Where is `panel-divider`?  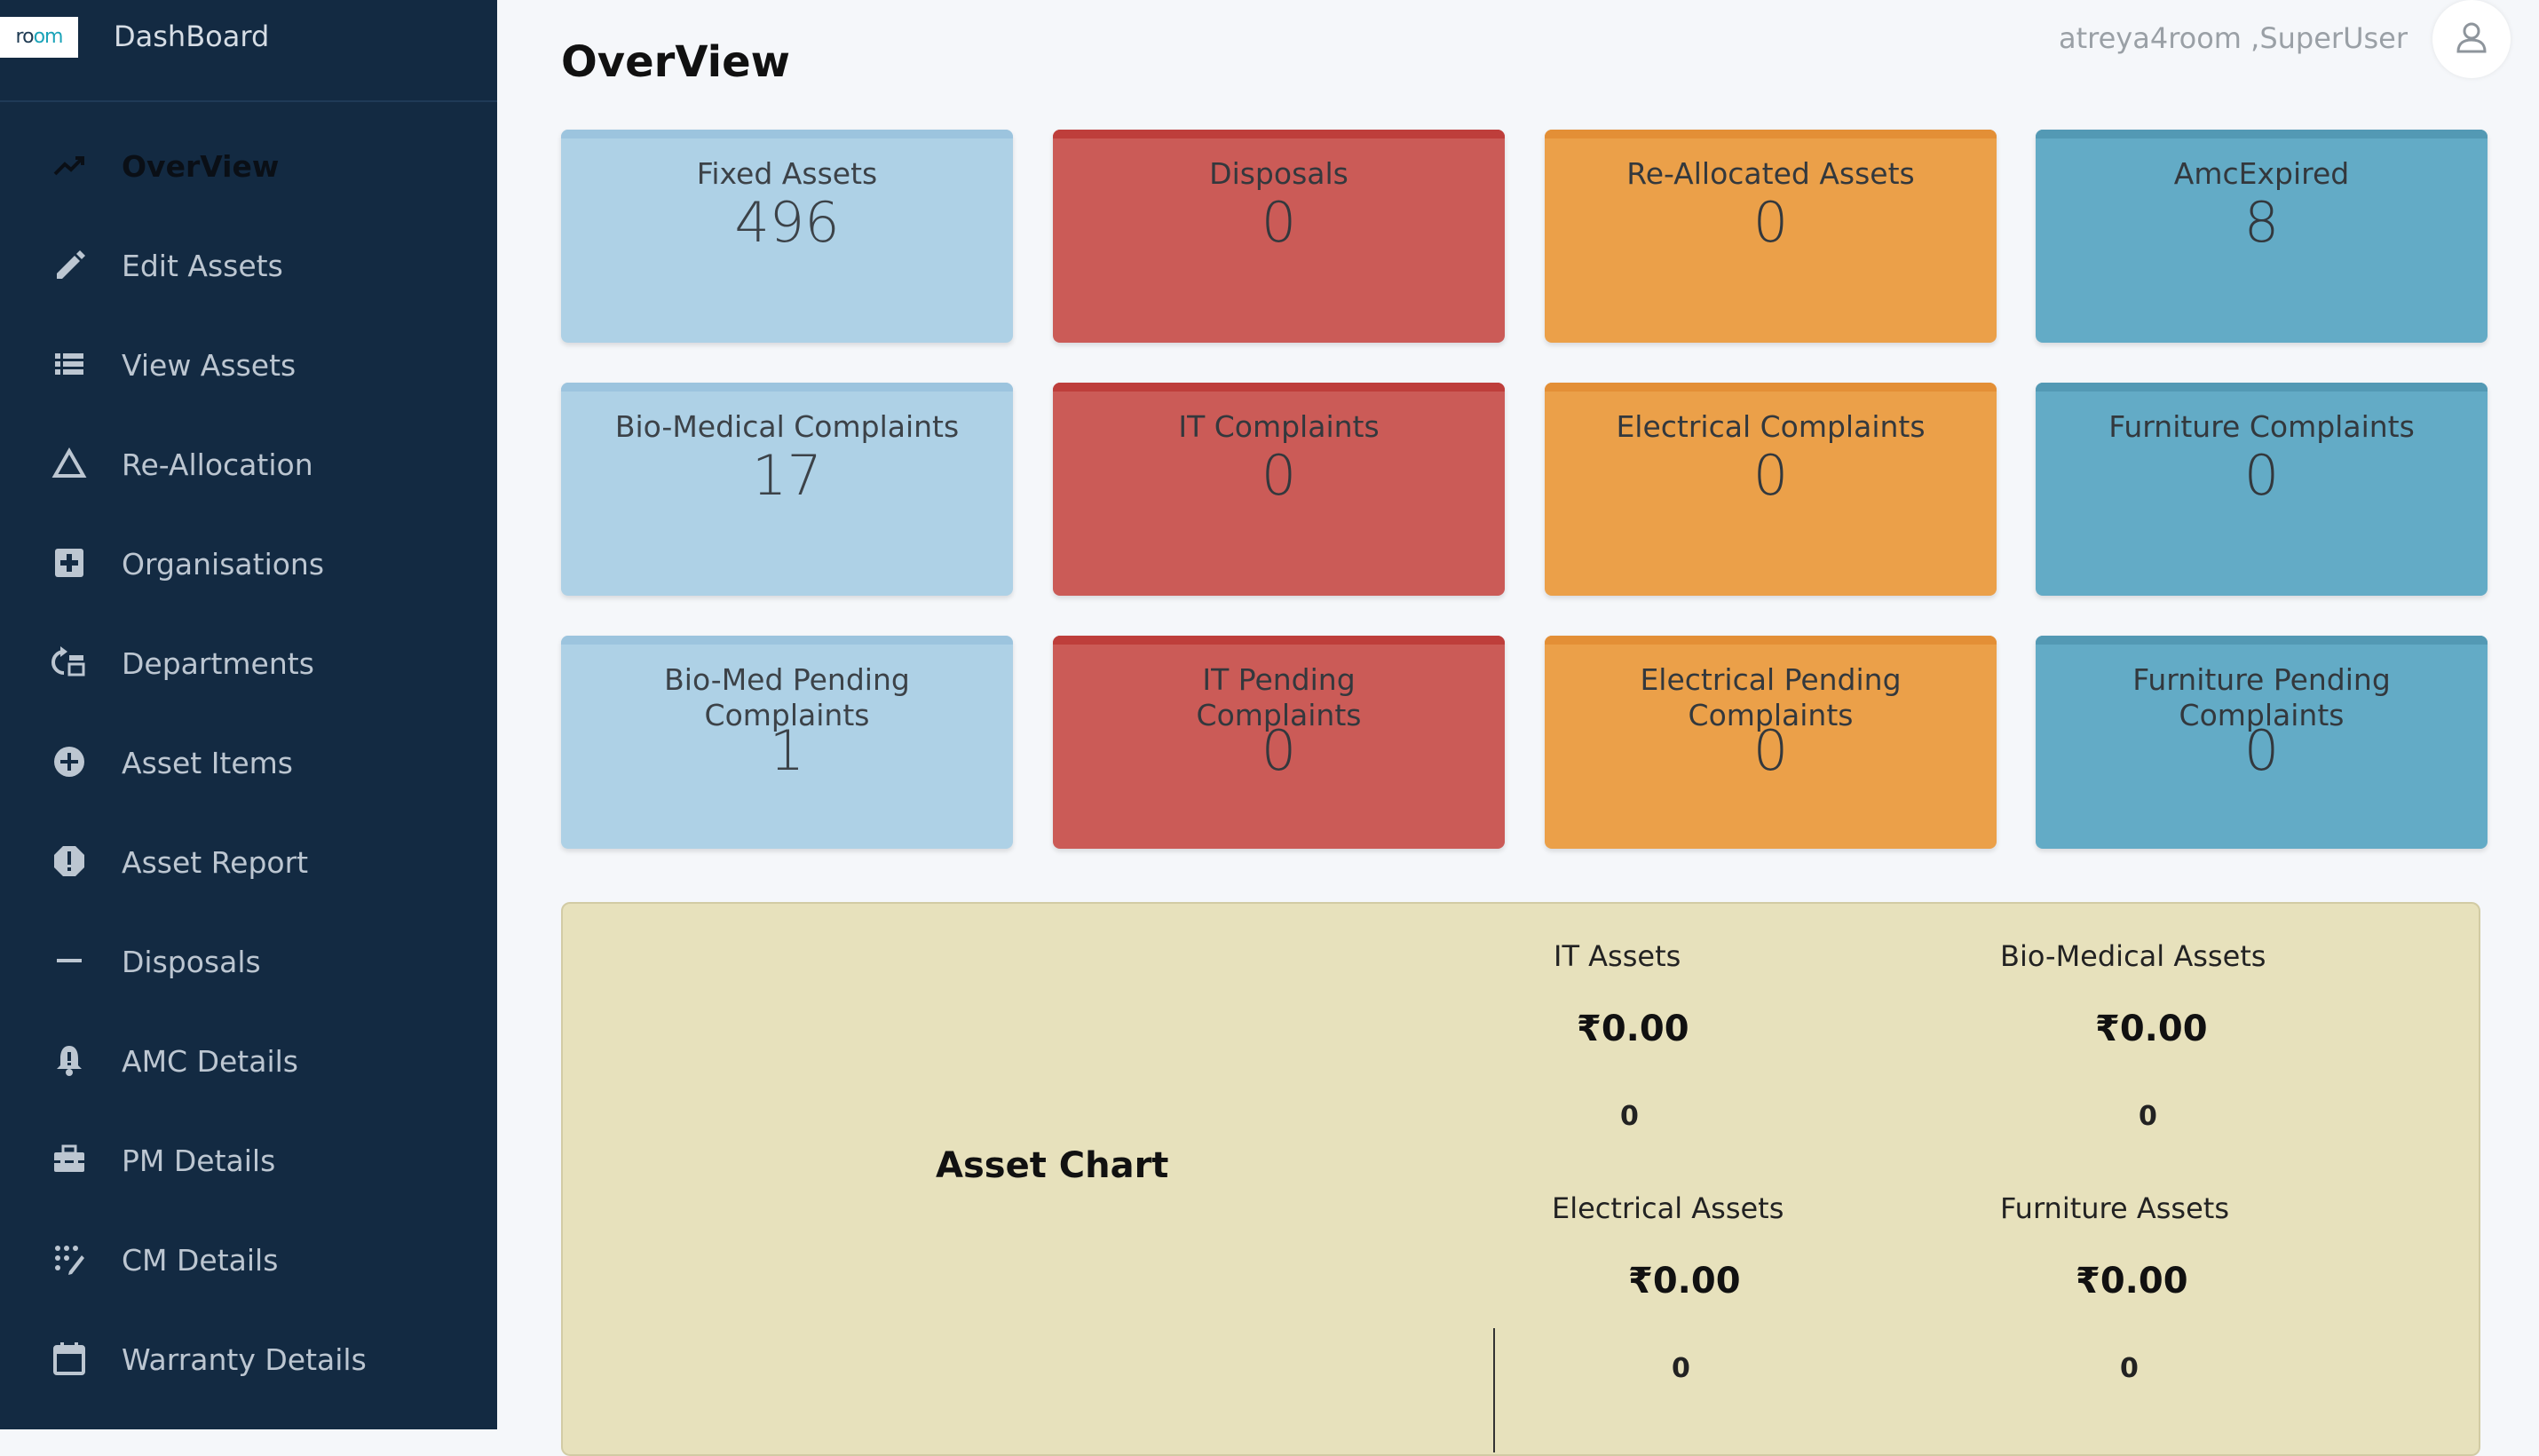
panel-divider is located at coordinates (1494, 1390).